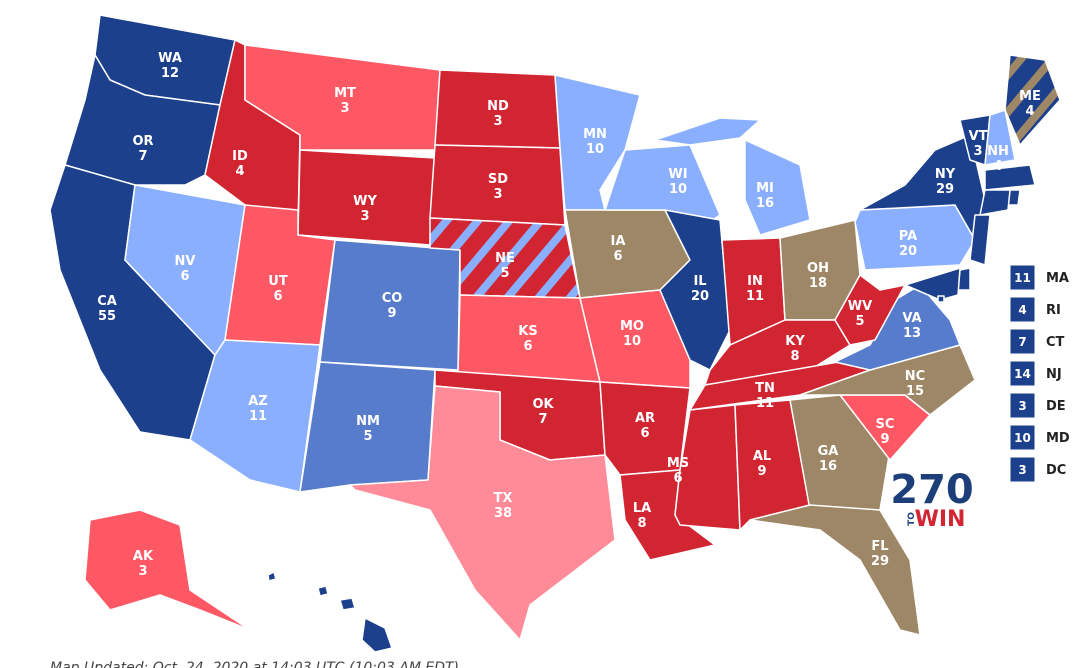  What do you see at coordinates (1053, 310) in the screenshot?
I see `box-abbr: RI` at bounding box center [1053, 310].